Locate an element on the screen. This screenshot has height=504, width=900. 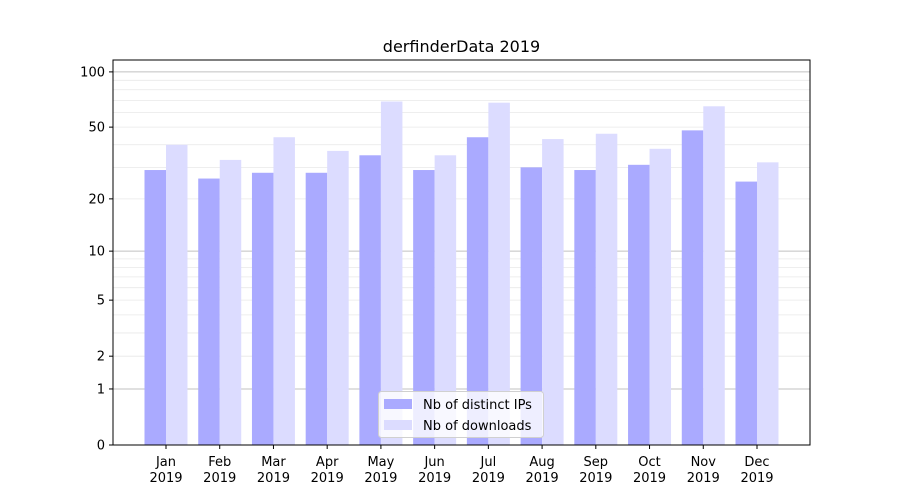
x-tick-label: Dec 2019 is located at coordinates (756, 470).